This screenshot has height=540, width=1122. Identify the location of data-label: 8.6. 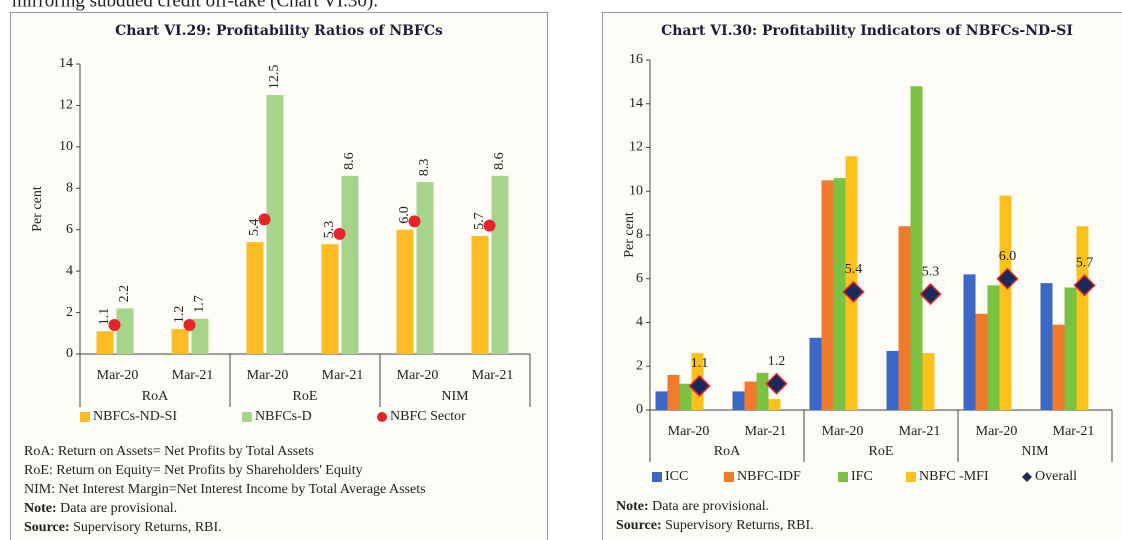
(349, 161).